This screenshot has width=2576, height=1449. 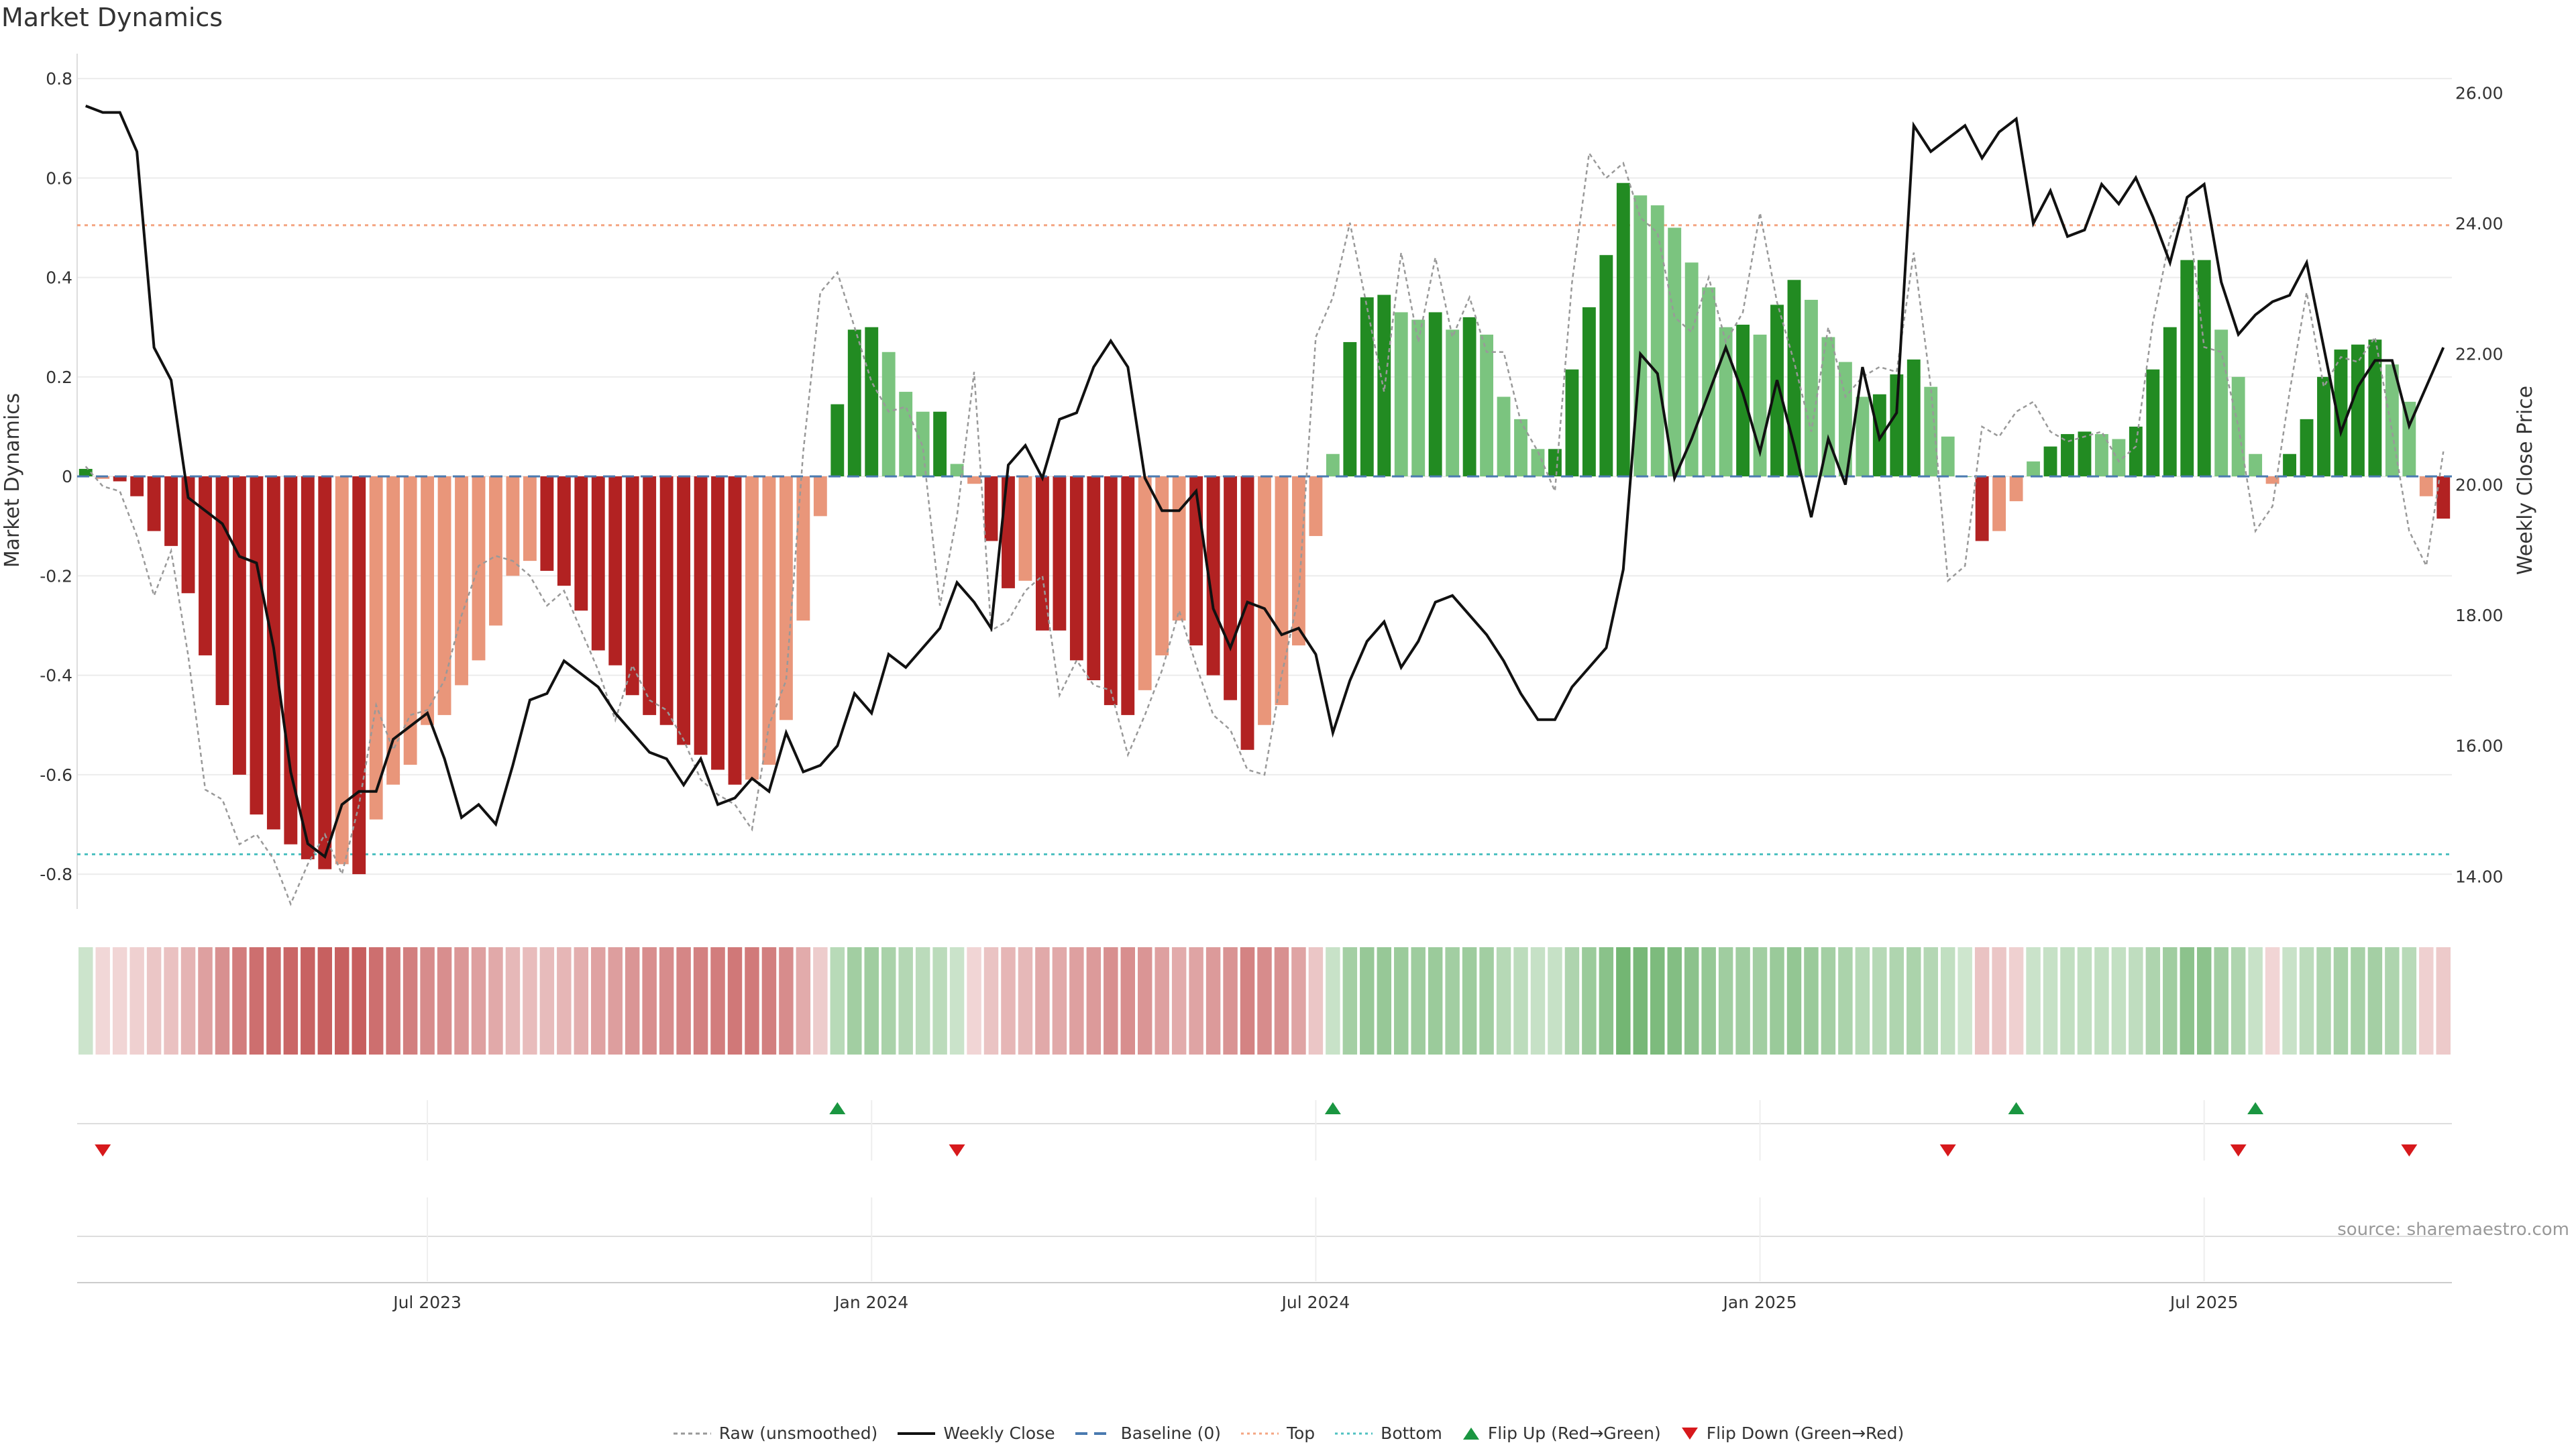 I want to click on triangle-up-icon, so click(x=1470, y=1433).